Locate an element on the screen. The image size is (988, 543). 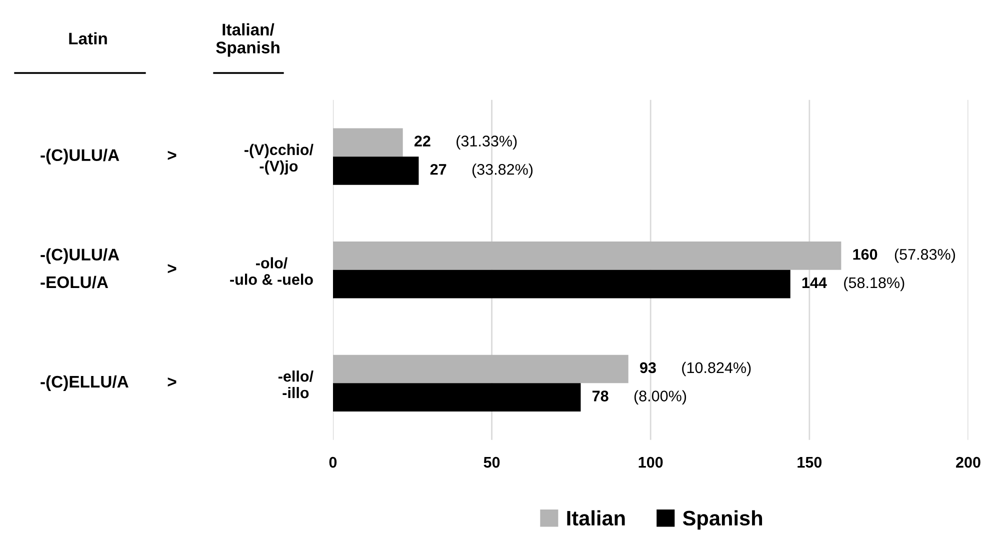
data-label: 144 is located at coordinates (814, 282).